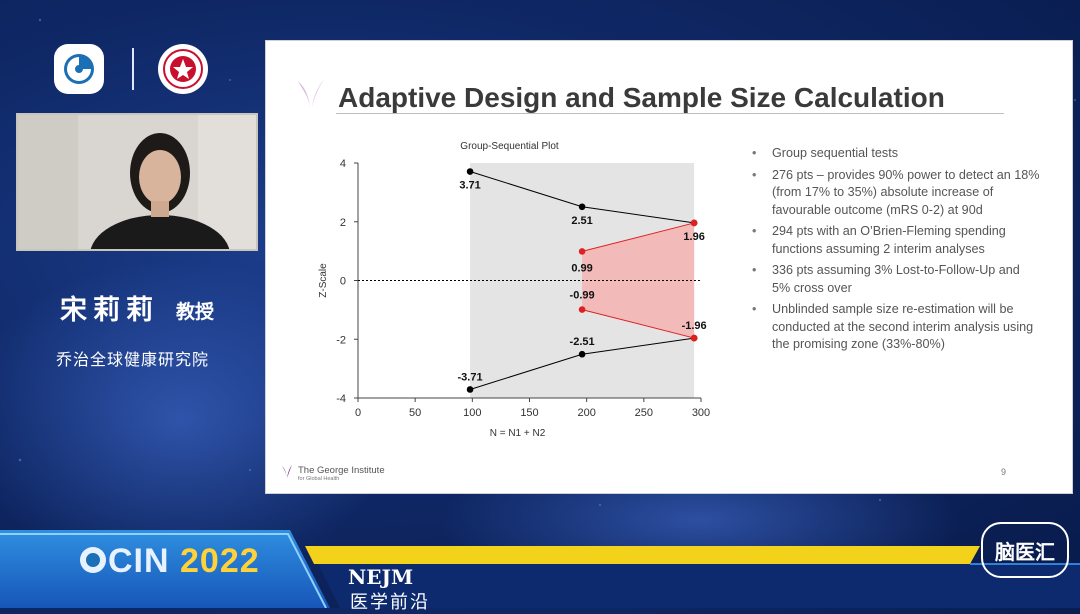 This screenshot has height=614, width=1080. I want to click on y-tick-label: -4, so click(341, 399).